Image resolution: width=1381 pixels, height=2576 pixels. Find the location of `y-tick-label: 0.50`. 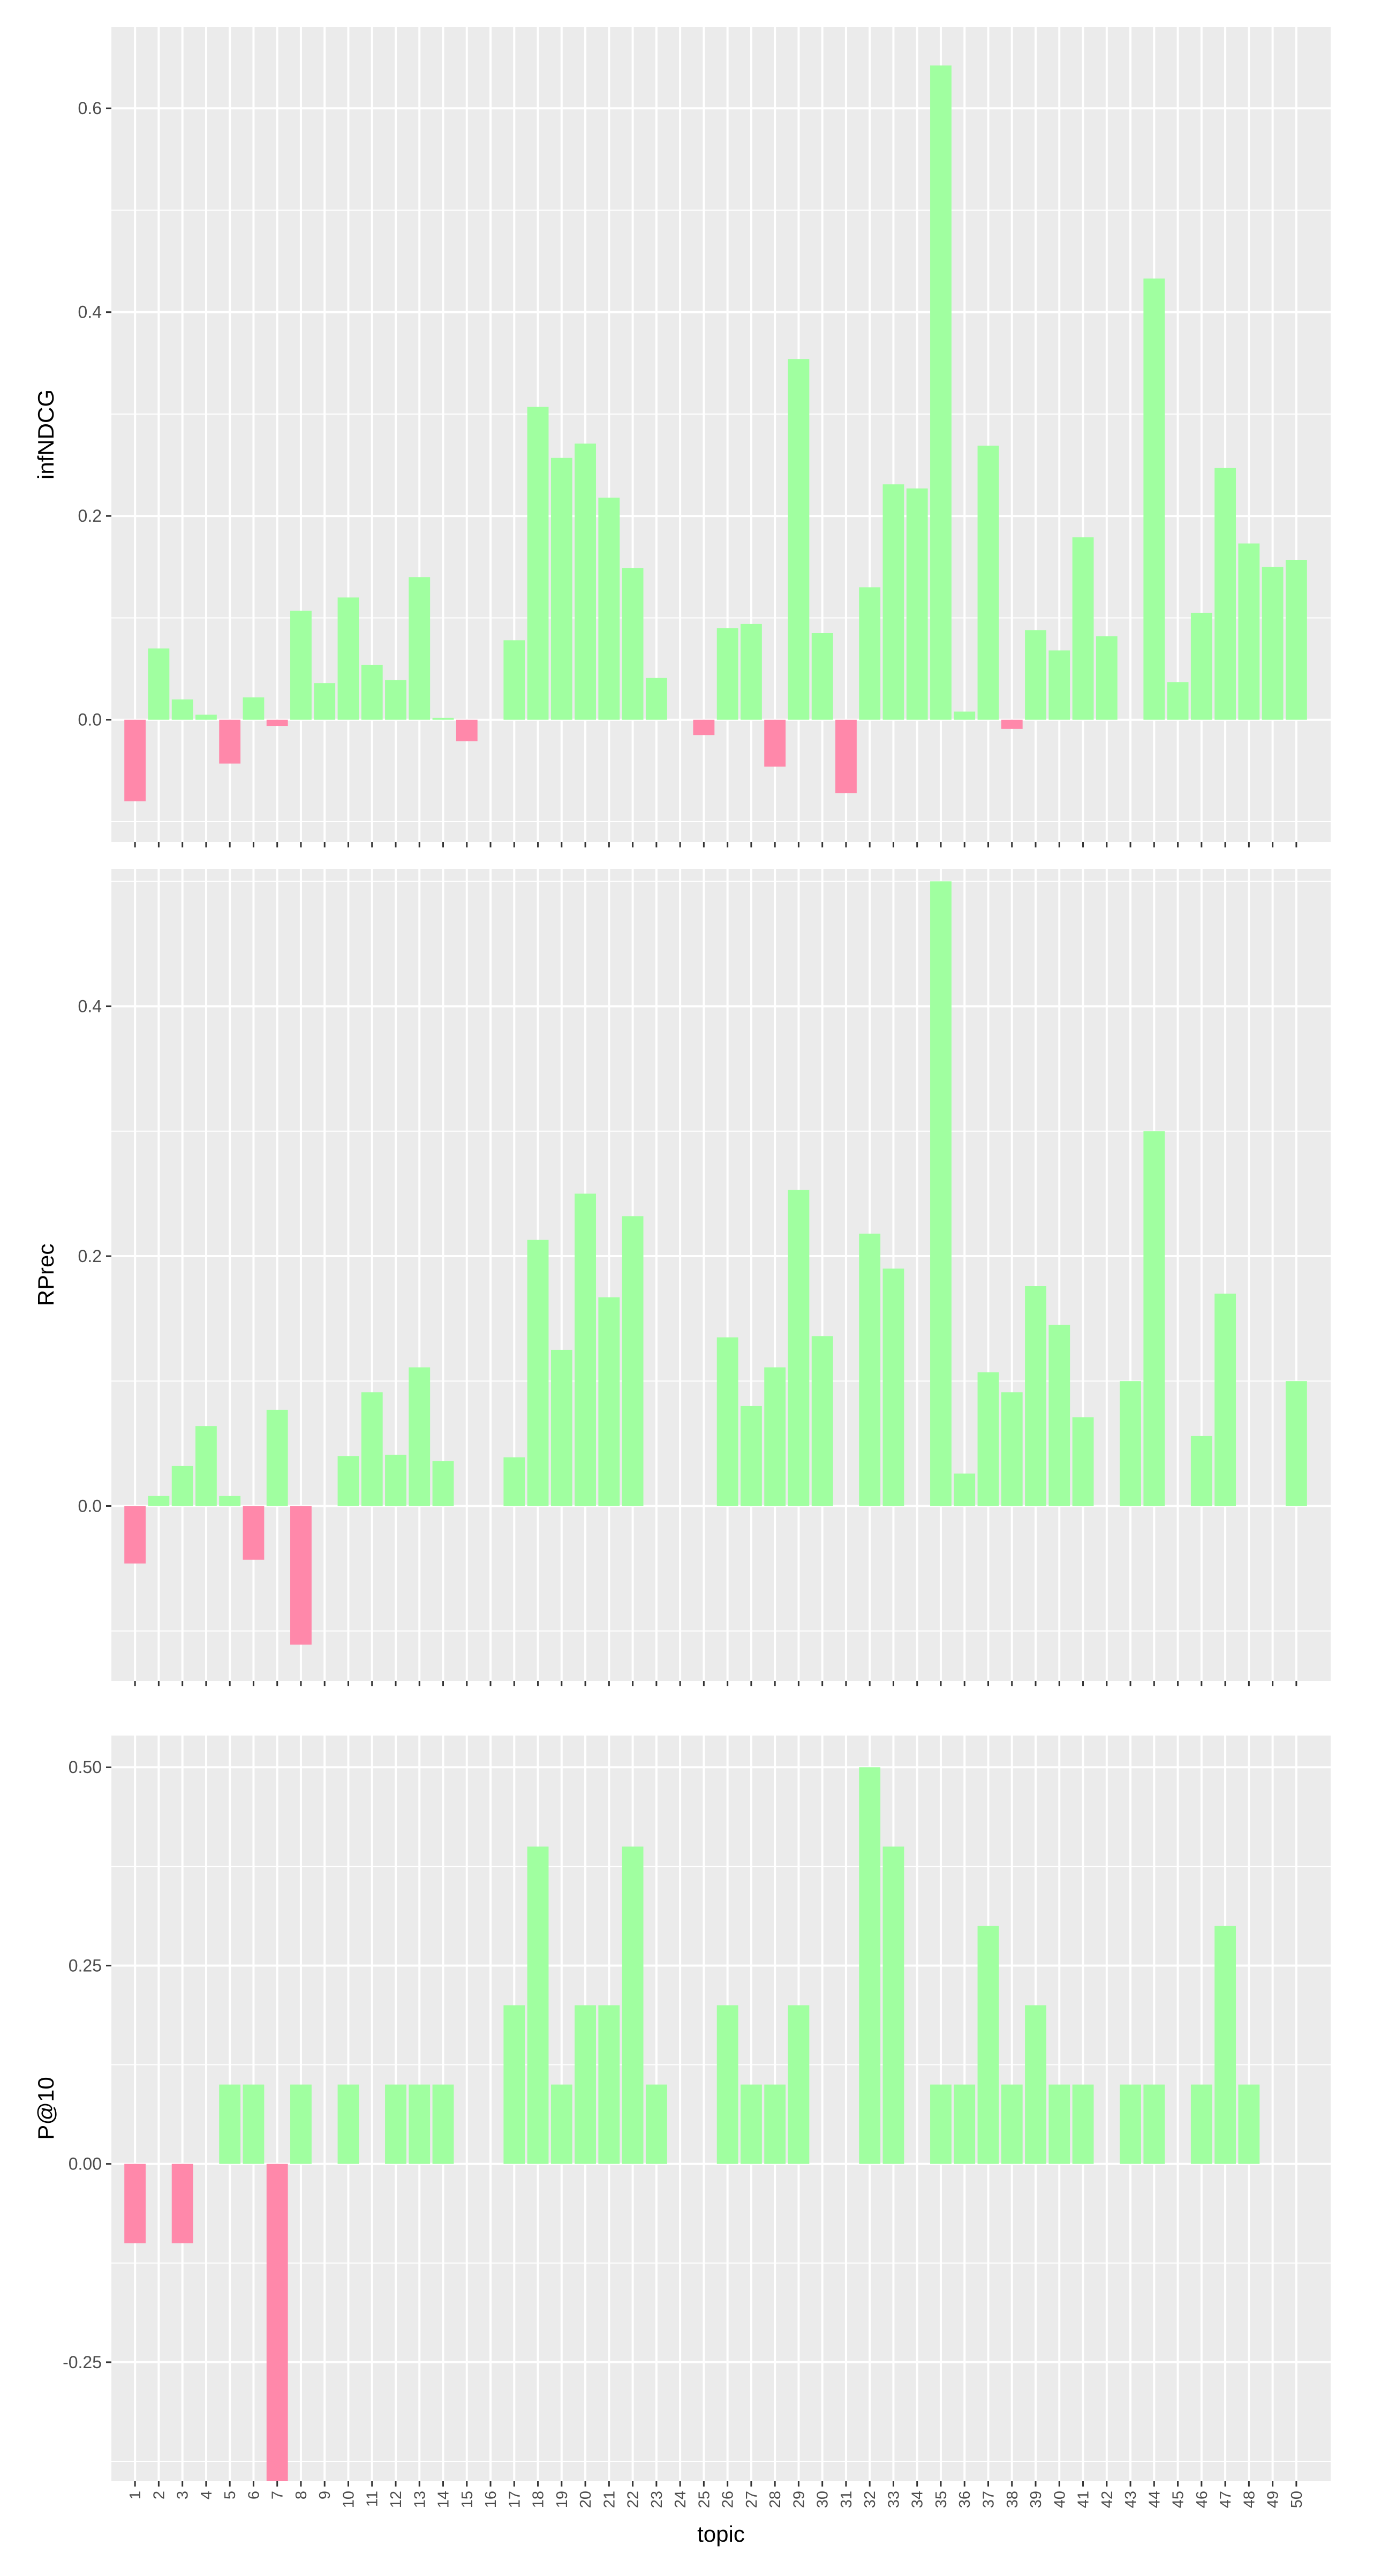

y-tick-label: 0.50 is located at coordinates (85, 1767).